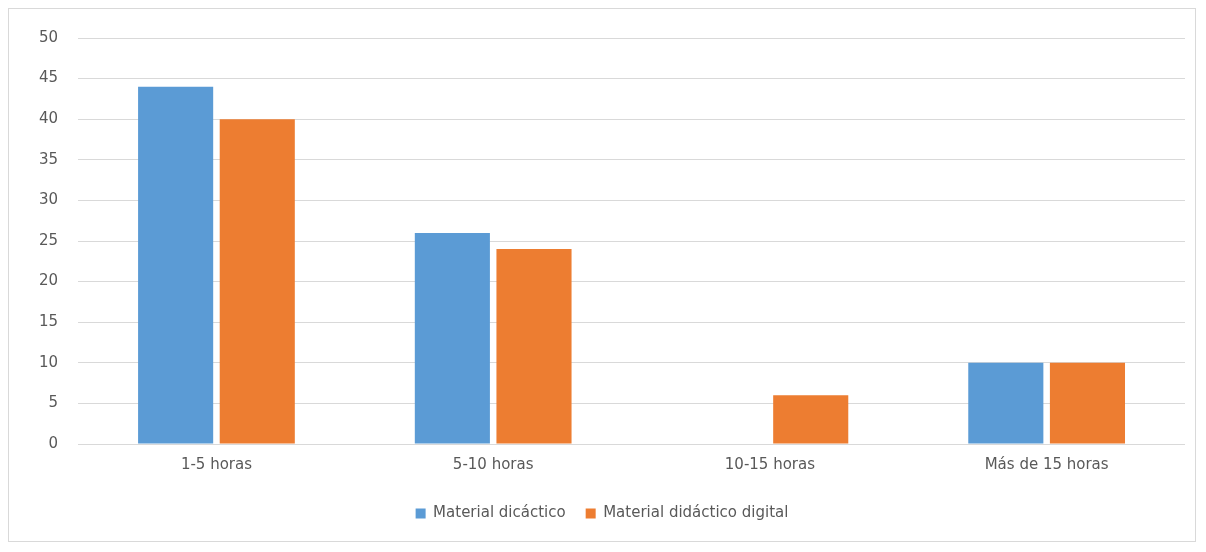 This screenshot has width=1206, height=552. I want to click on y-tick-label: 50, so click(48, 36).